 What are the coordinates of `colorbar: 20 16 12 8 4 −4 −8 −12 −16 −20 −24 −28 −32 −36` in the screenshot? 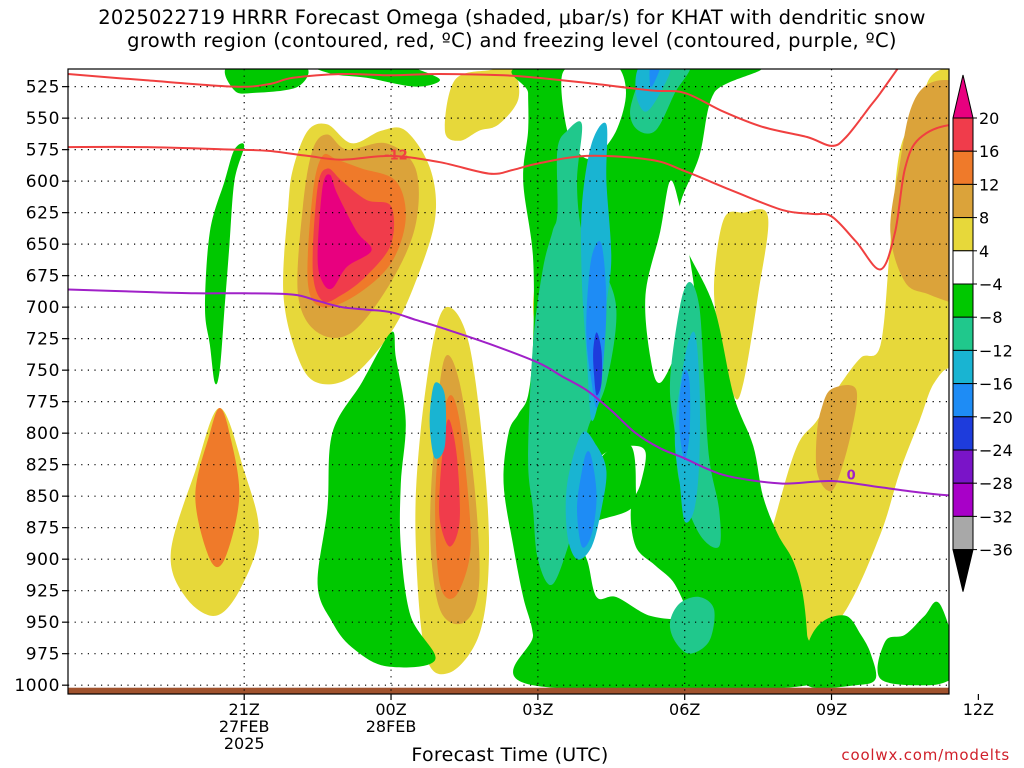 It's located at (982, 333).